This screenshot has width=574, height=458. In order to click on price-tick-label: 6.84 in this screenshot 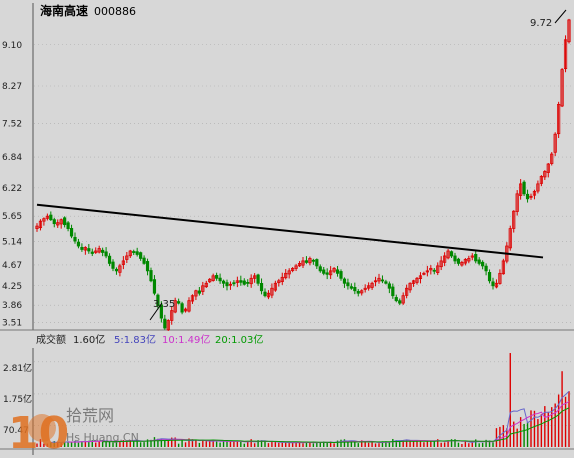, I will do `click(12, 158)`.